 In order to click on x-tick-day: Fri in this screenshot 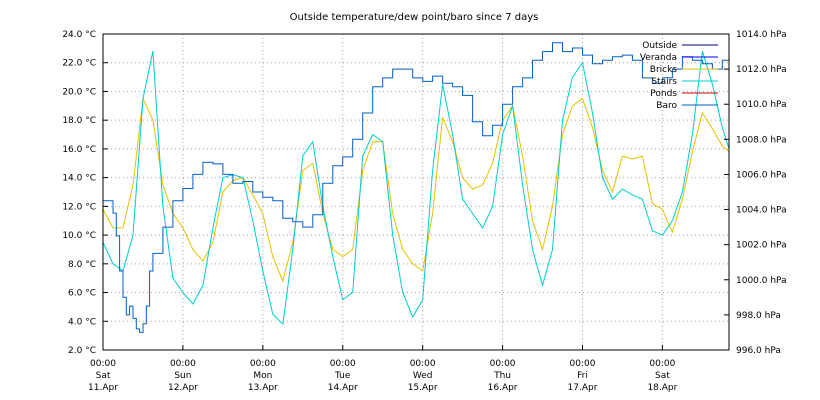, I will do `click(582, 376)`.